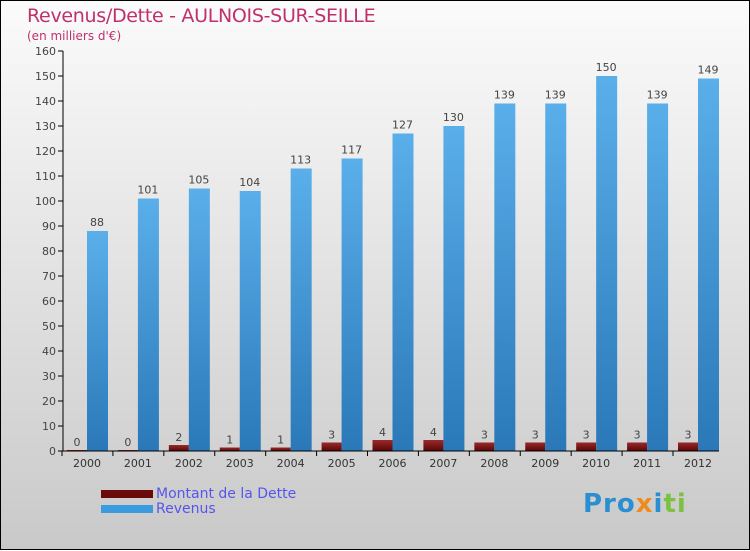  Describe the element at coordinates (49, 426) in the screenshot. I see `y-tick-label: 10` at that location.